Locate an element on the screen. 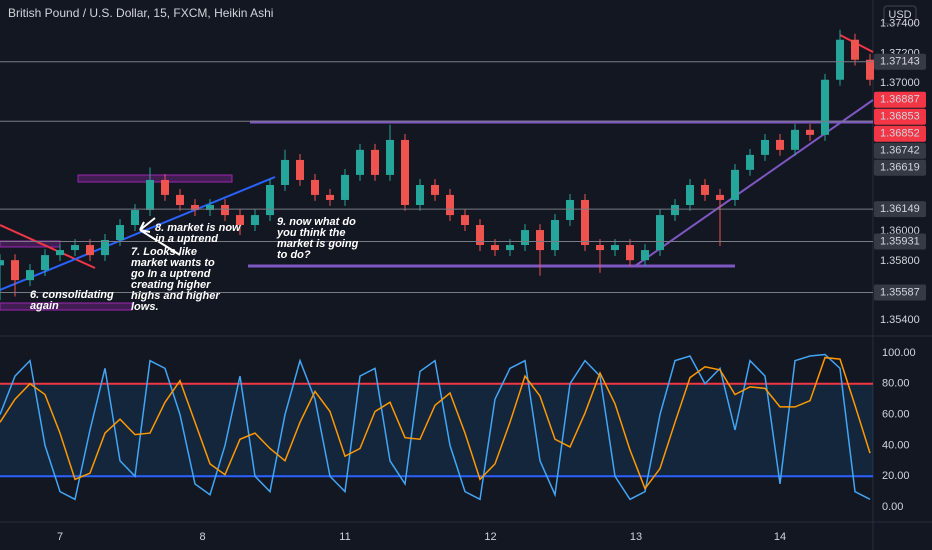  y-tick-label: 100.00 is located at coordinates (899, 353).